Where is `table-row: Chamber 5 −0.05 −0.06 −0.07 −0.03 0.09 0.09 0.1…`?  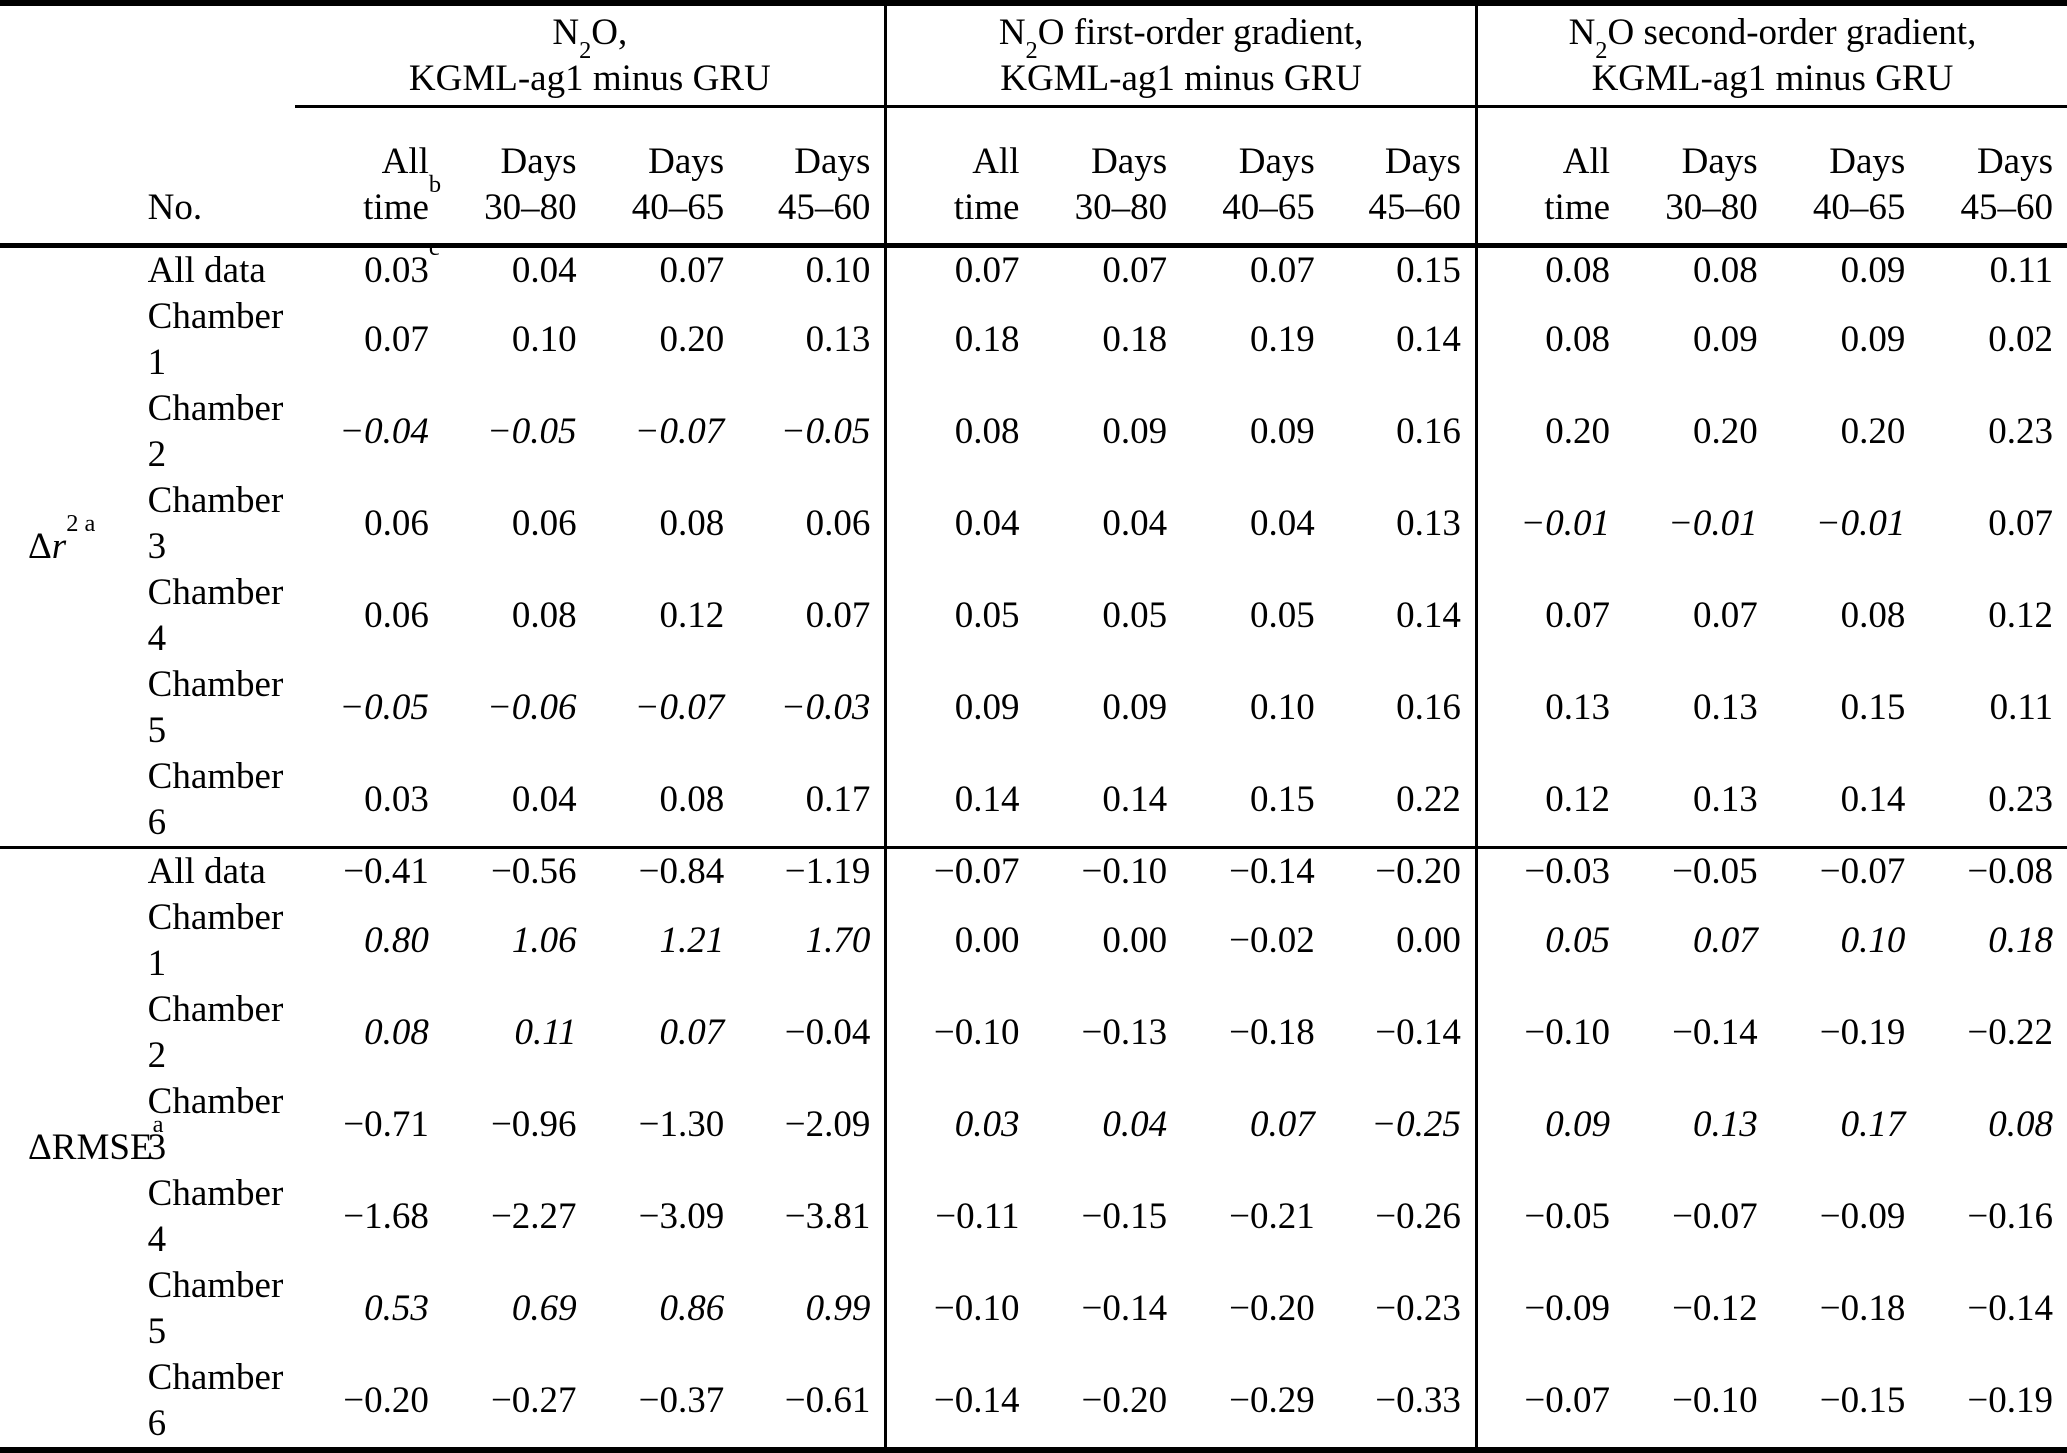 table-row: Chamber 5 −0.05 −0.06 −0.07 −0.03 0.09 0.09 0.1… is located at coordinates (1033, 708).